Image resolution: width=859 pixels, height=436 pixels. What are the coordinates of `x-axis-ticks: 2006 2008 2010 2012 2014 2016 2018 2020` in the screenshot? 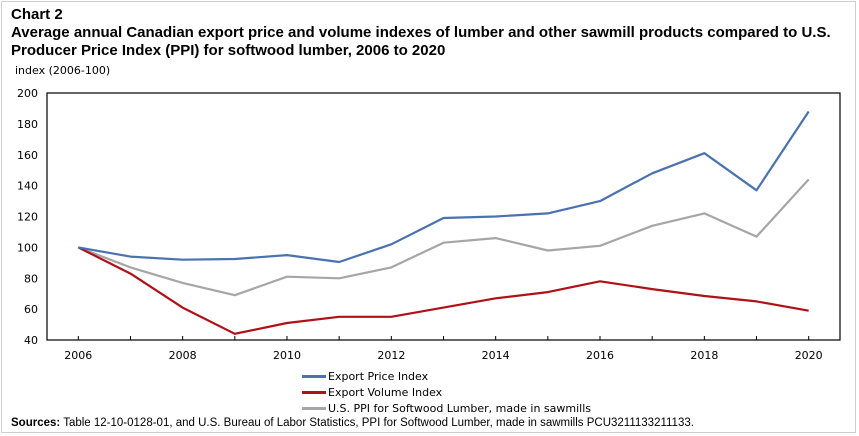 It's located at (443, 349).